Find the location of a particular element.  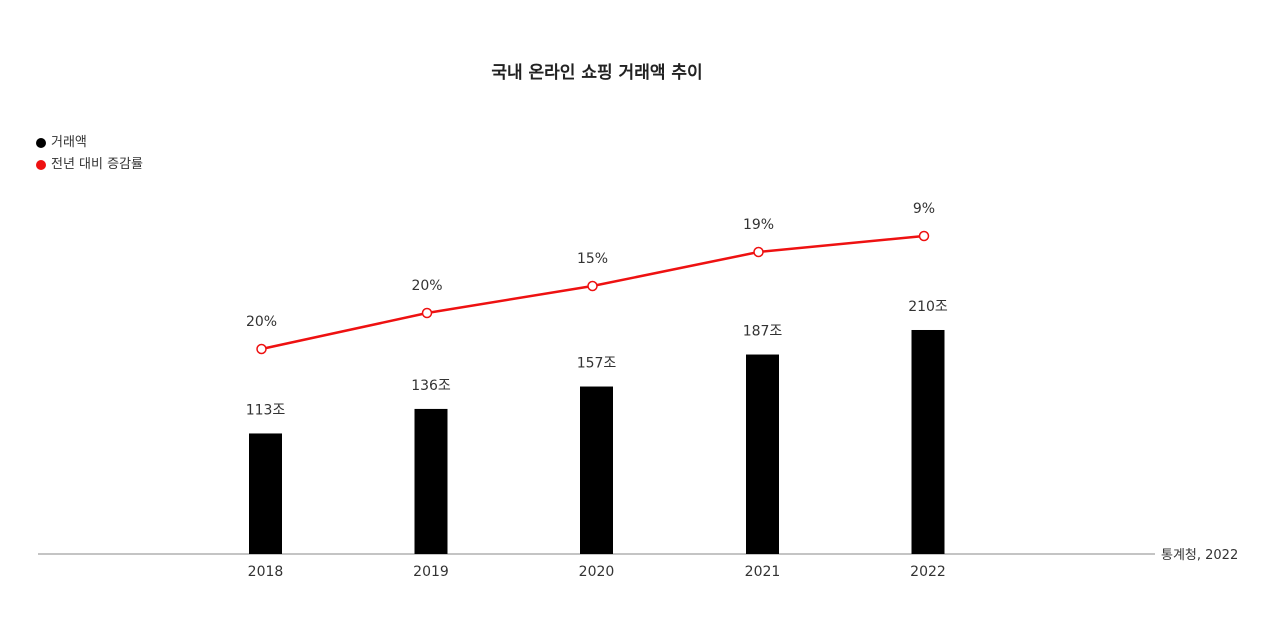

legend-item-growth: 전년 대비 증감률 is located at coordinates (89, 165).